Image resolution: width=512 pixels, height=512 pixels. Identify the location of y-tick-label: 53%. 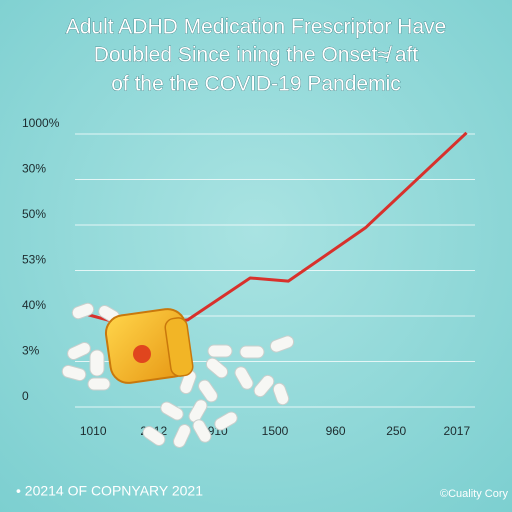
(34, 260).